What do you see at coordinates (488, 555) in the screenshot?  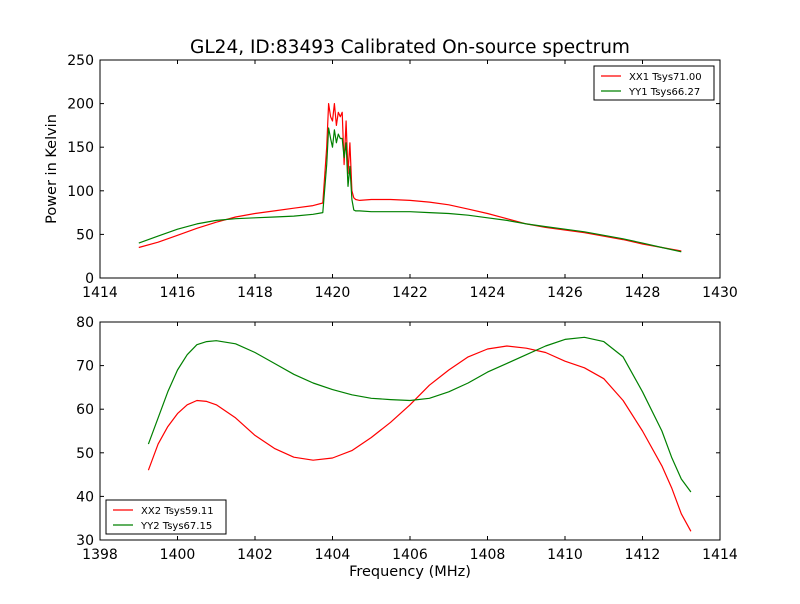 I see `bottom-xtick-label: 1408` at bounding box center [488, 555].